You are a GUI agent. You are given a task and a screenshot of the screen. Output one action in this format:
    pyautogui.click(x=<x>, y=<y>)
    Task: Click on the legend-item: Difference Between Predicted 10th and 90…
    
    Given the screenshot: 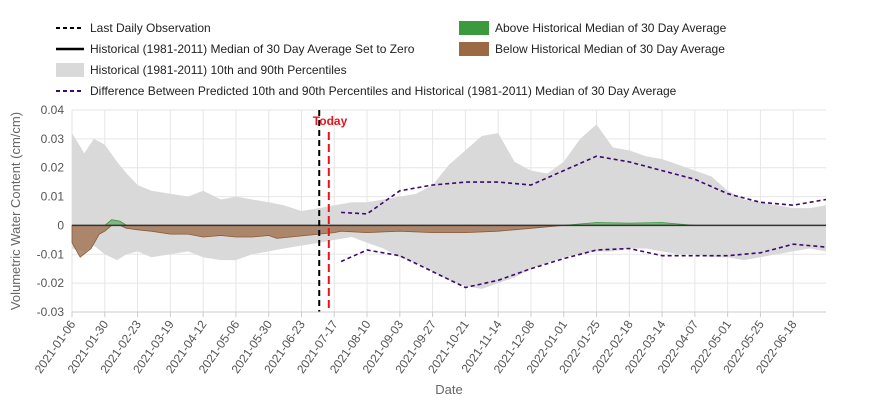 What is the action you would take?
    pyautogui.click(x=366, y=91)
    